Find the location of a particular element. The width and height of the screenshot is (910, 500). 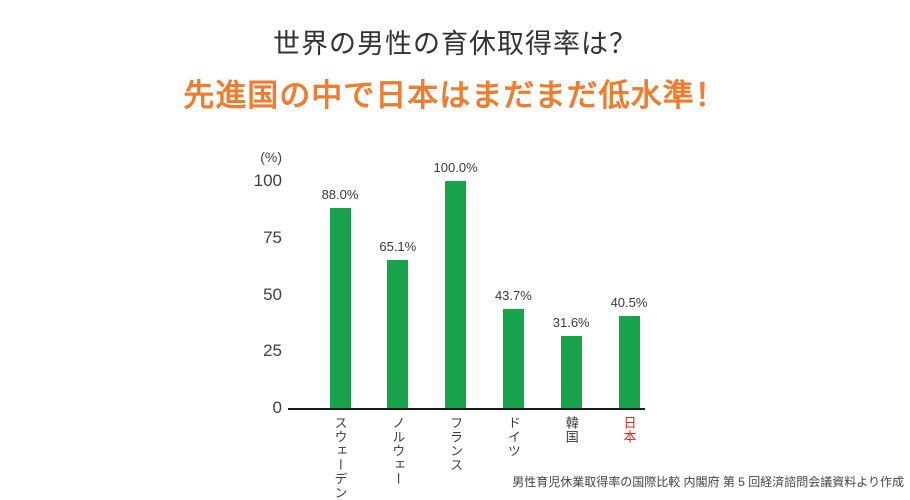

y-axis-tick-label: 0 is located at coordinates (277, 407).